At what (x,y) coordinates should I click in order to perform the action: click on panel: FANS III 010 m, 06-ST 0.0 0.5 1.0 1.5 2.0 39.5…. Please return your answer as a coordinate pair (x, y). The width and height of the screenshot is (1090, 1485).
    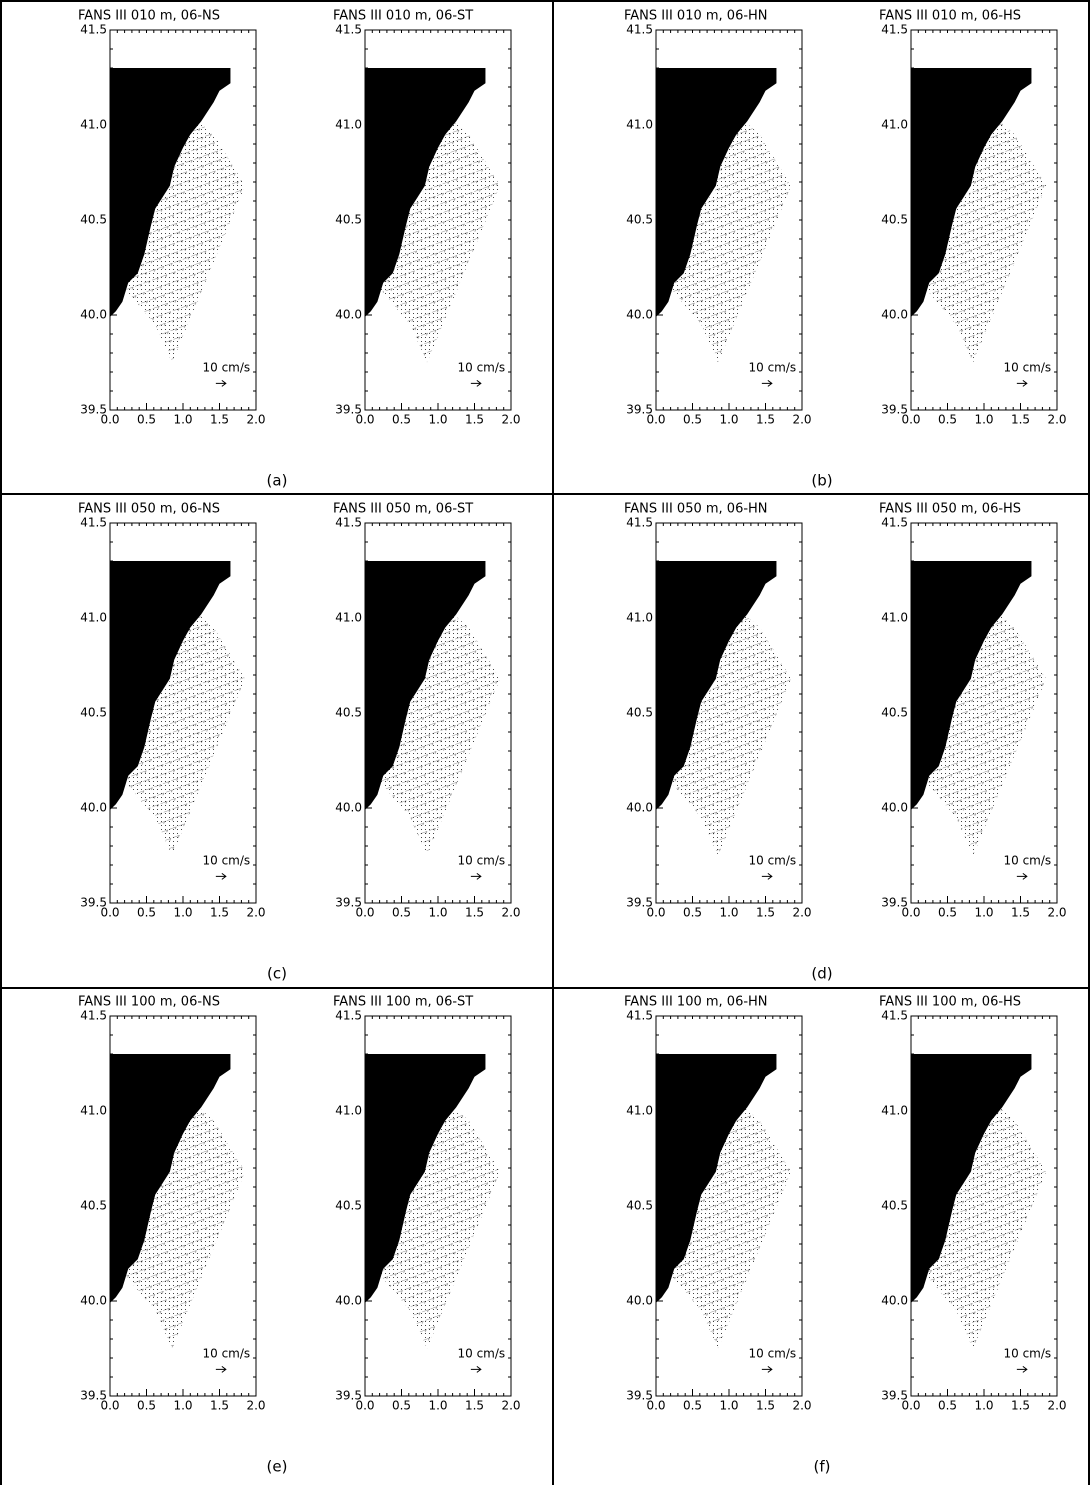
    Looking at the image, I should click on (427, 218).